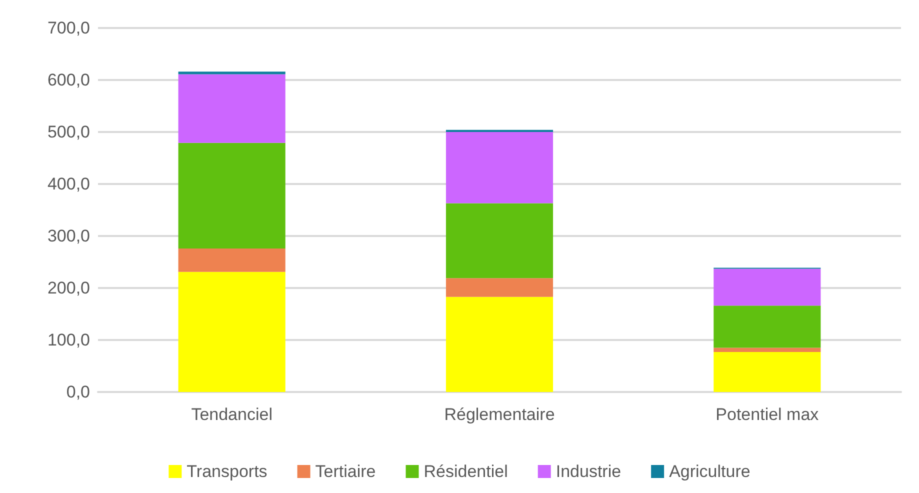 The image size is (919, 493). I want to click on legend-label: Résidentiel, so click(466, 471).